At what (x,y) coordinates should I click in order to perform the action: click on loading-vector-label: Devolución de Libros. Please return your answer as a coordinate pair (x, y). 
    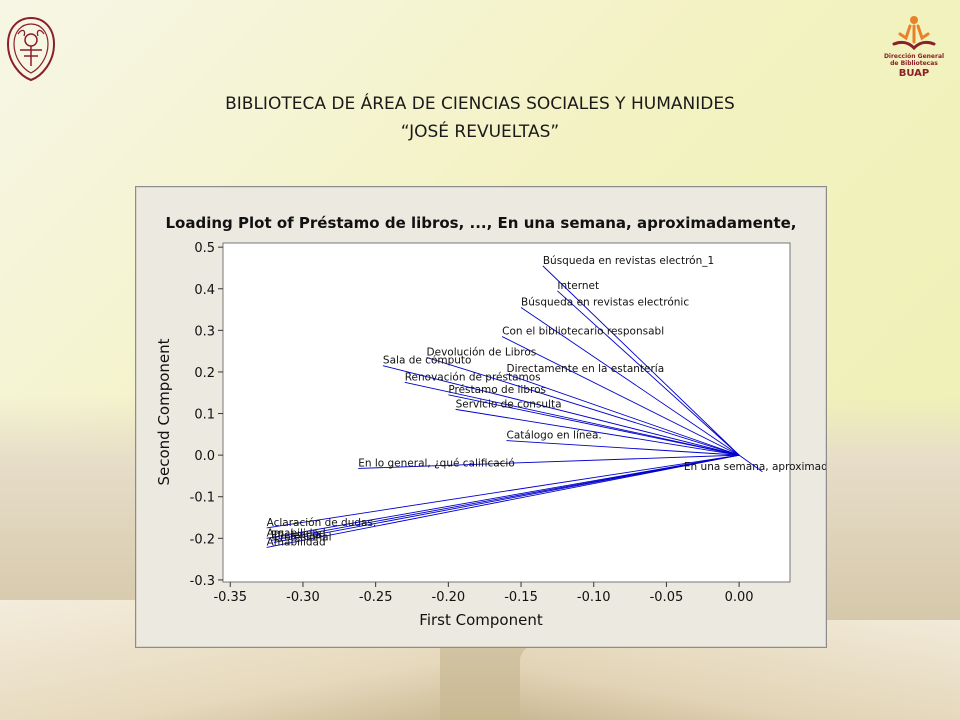
    Looking at the image, I should click on (482, 352).